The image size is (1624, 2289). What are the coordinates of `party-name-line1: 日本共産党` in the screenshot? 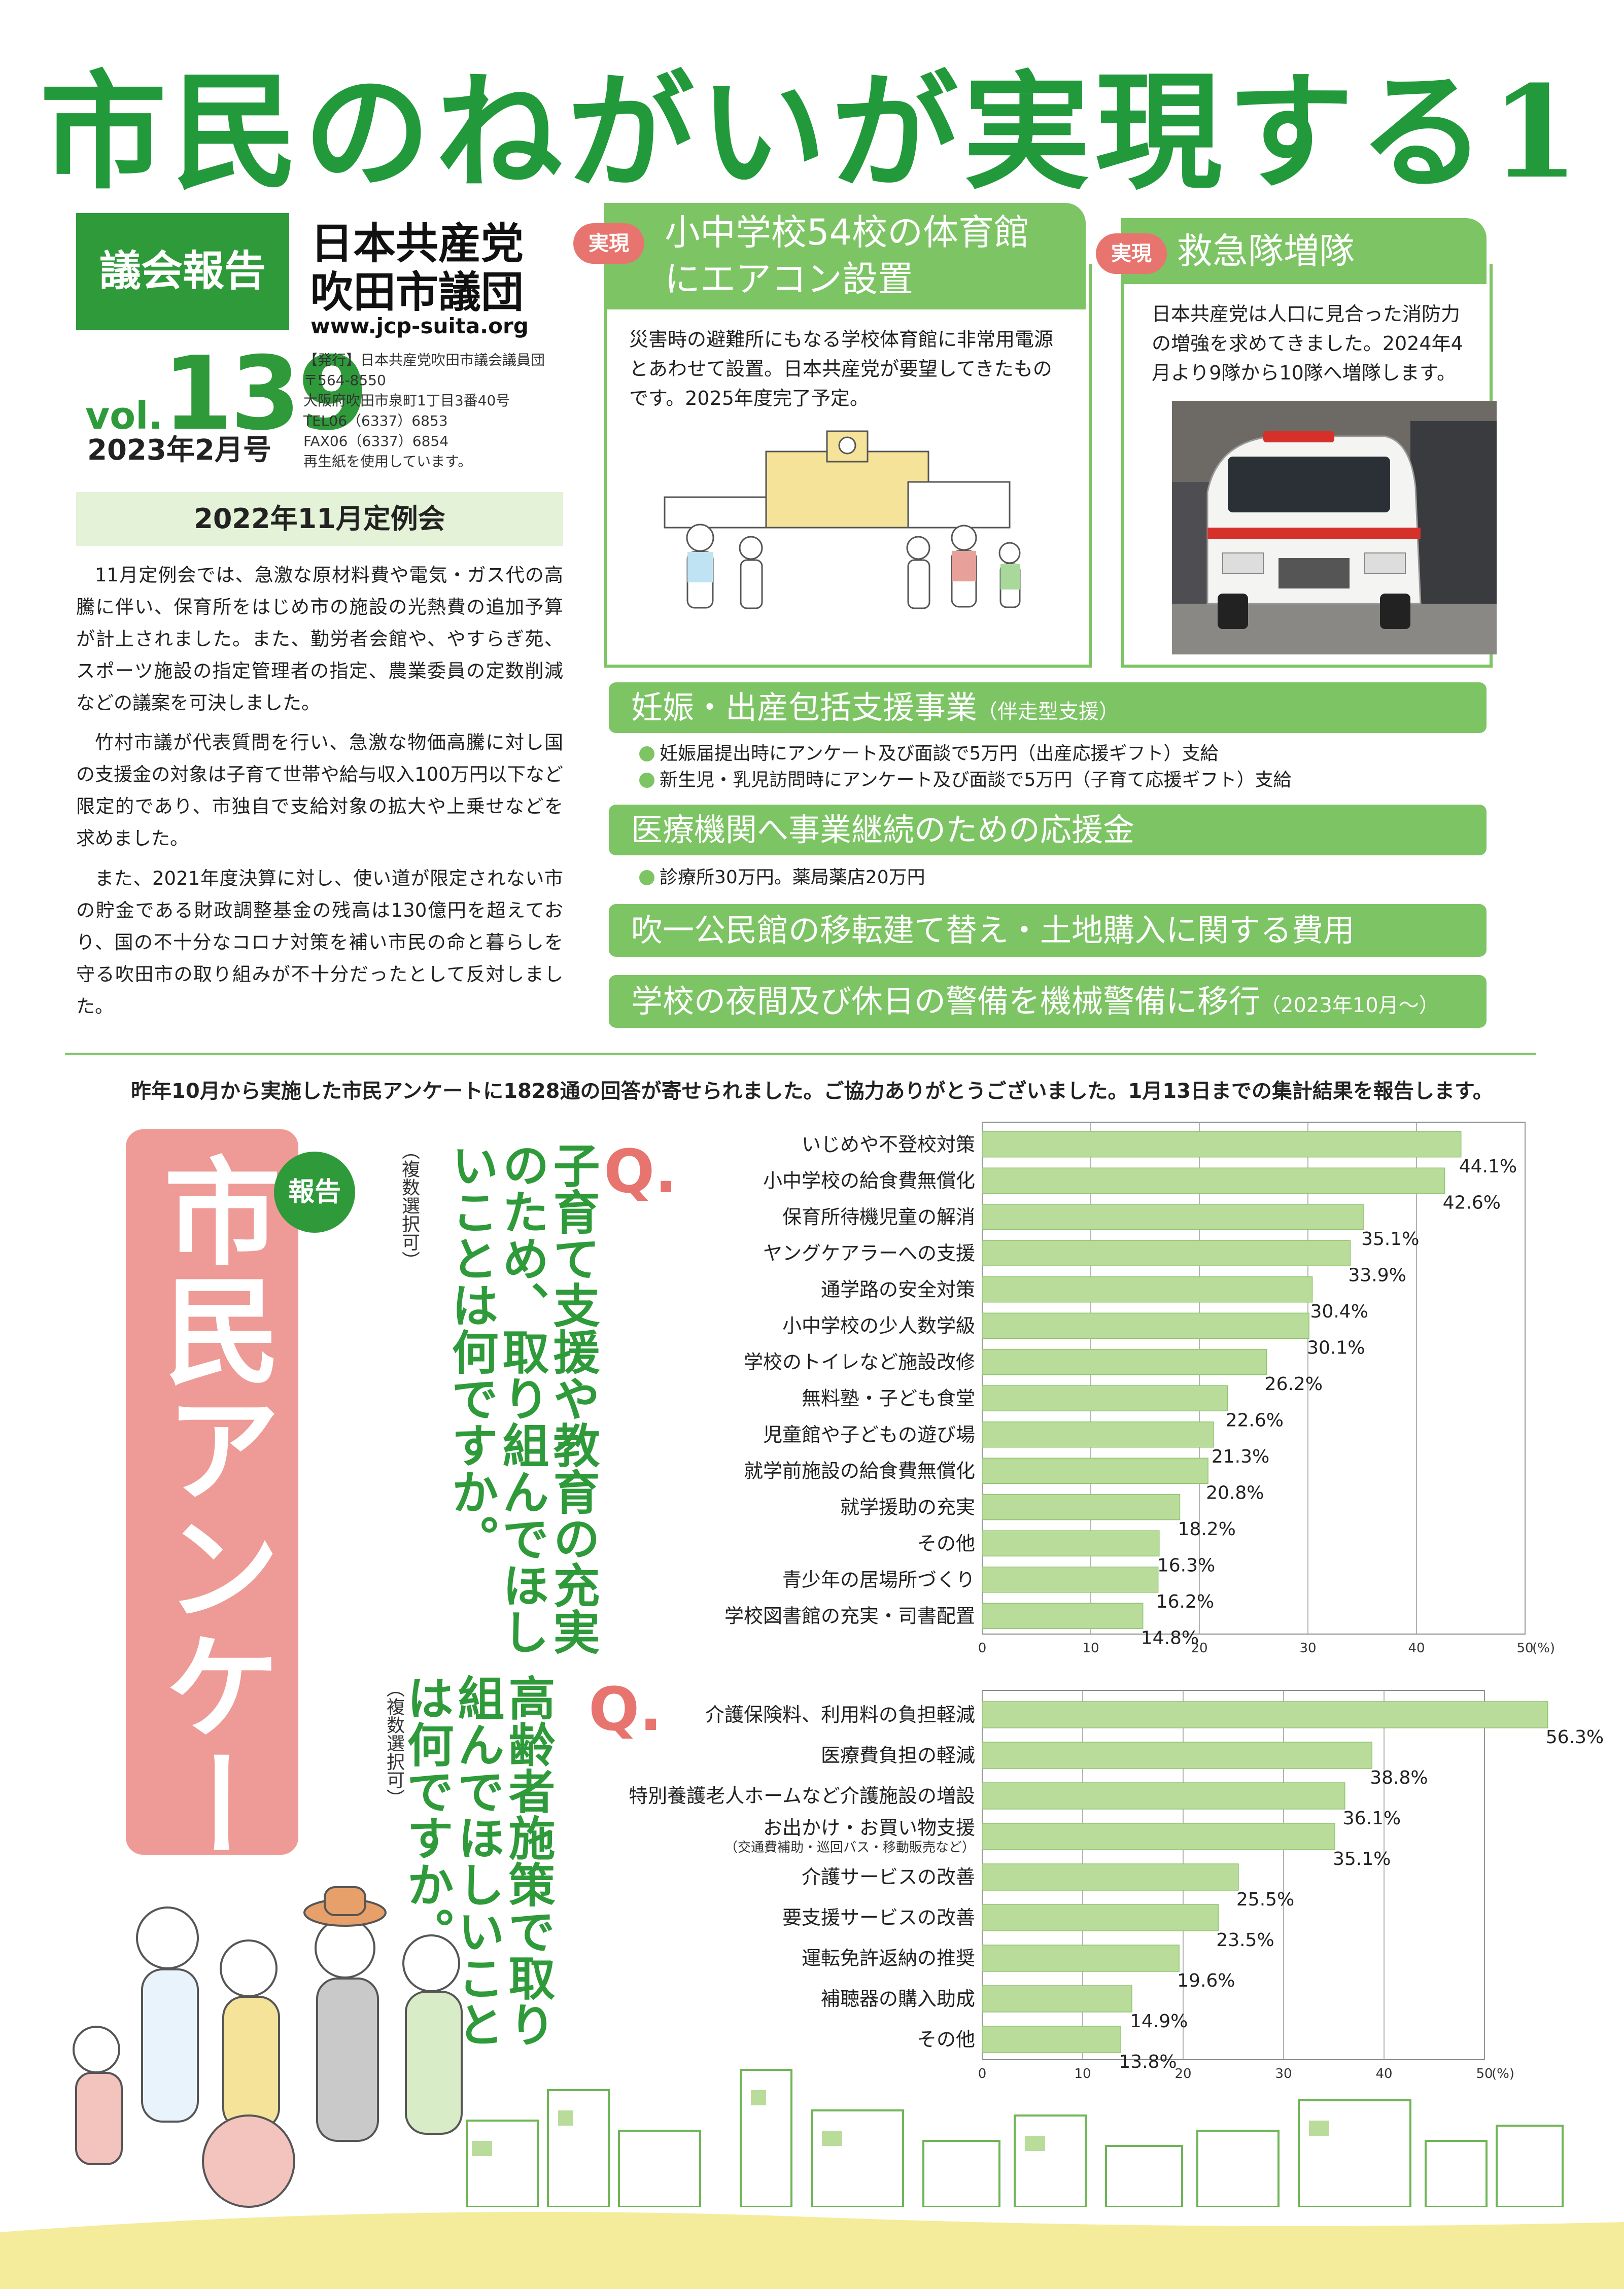 It's located at (417, 243).